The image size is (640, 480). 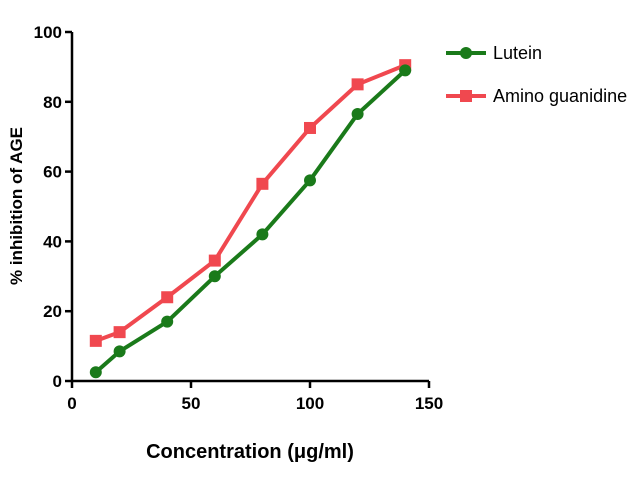 I want to click on legend-label: Lutein, so click(x=517, y=53).